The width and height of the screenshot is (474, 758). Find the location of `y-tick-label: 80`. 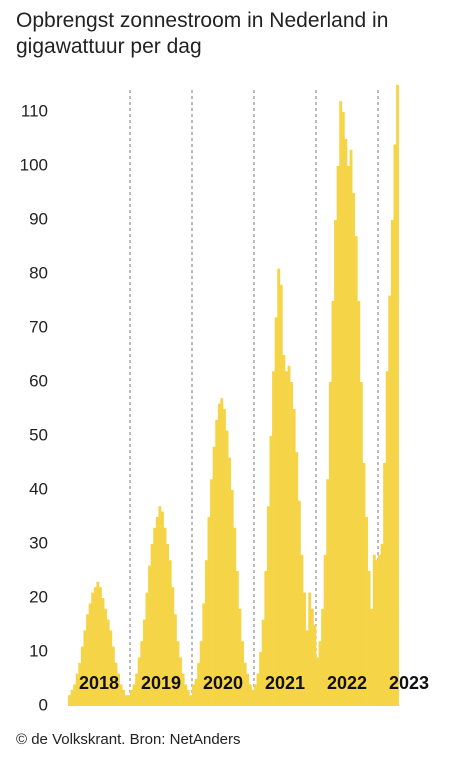

y-tick-label: 80 is located at coordinates (38, 272).